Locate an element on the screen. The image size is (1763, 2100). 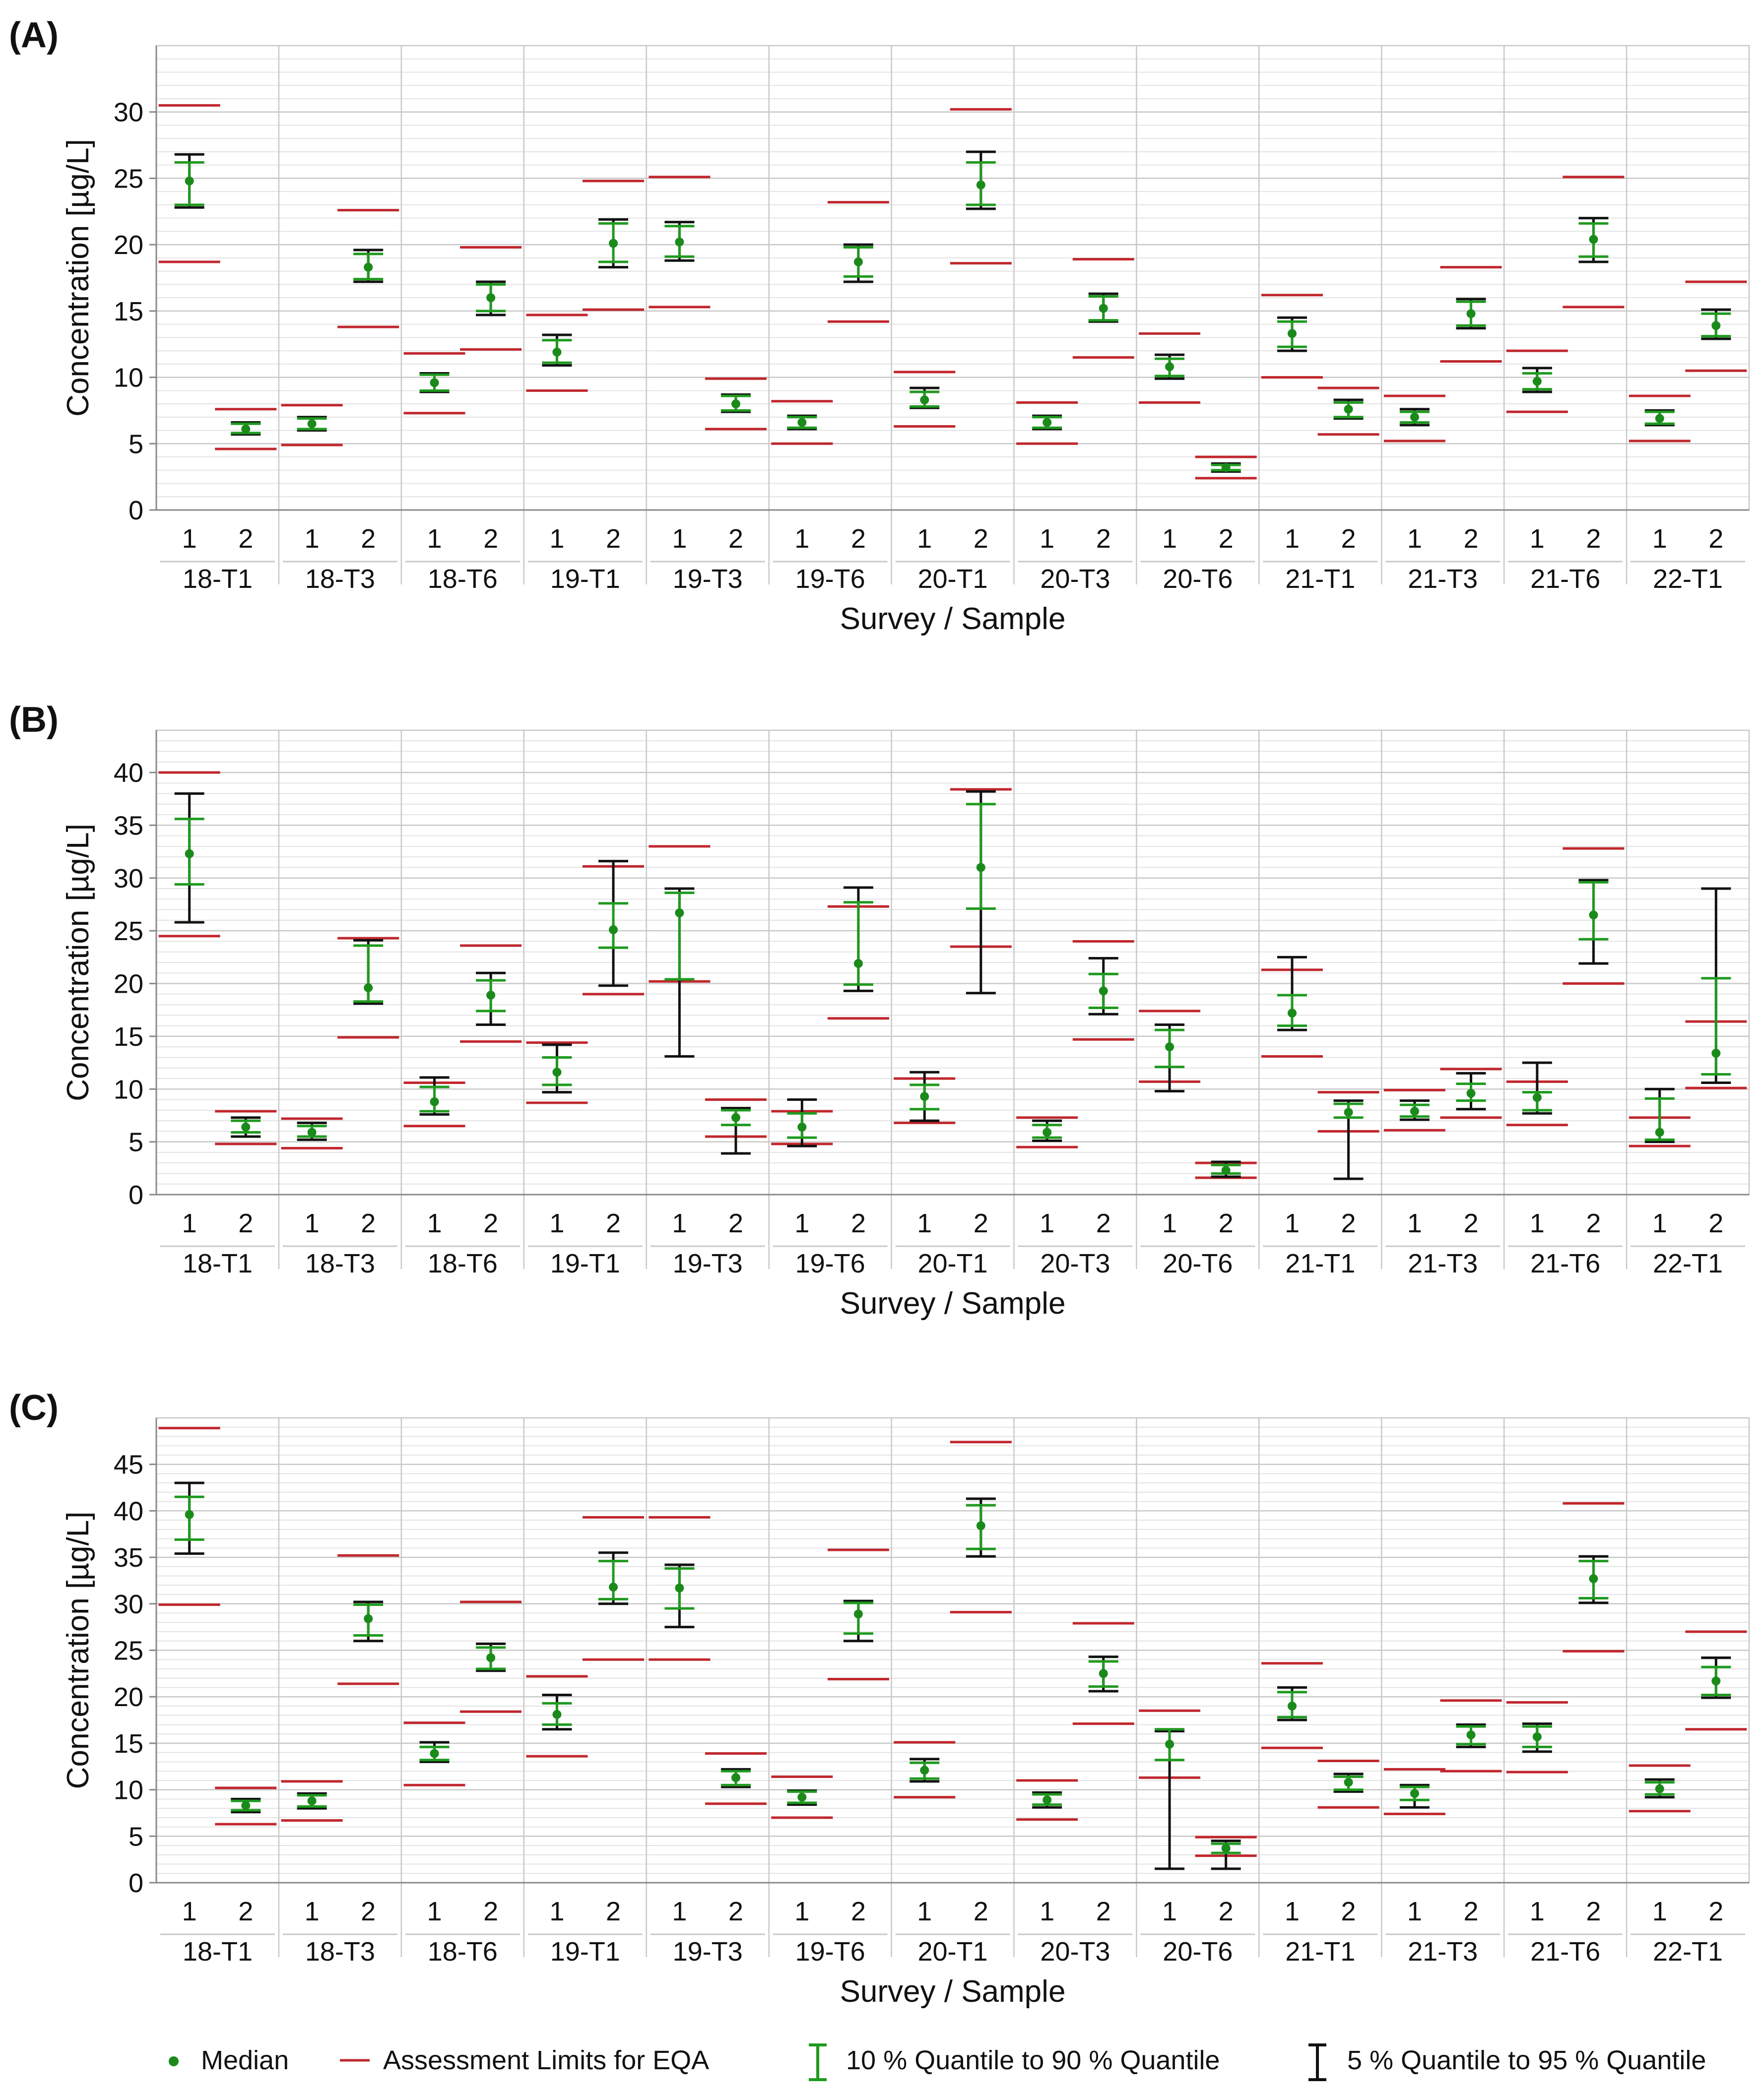
x-tick-label-group: 21-T3 is located at coordinates (1443, 1263).